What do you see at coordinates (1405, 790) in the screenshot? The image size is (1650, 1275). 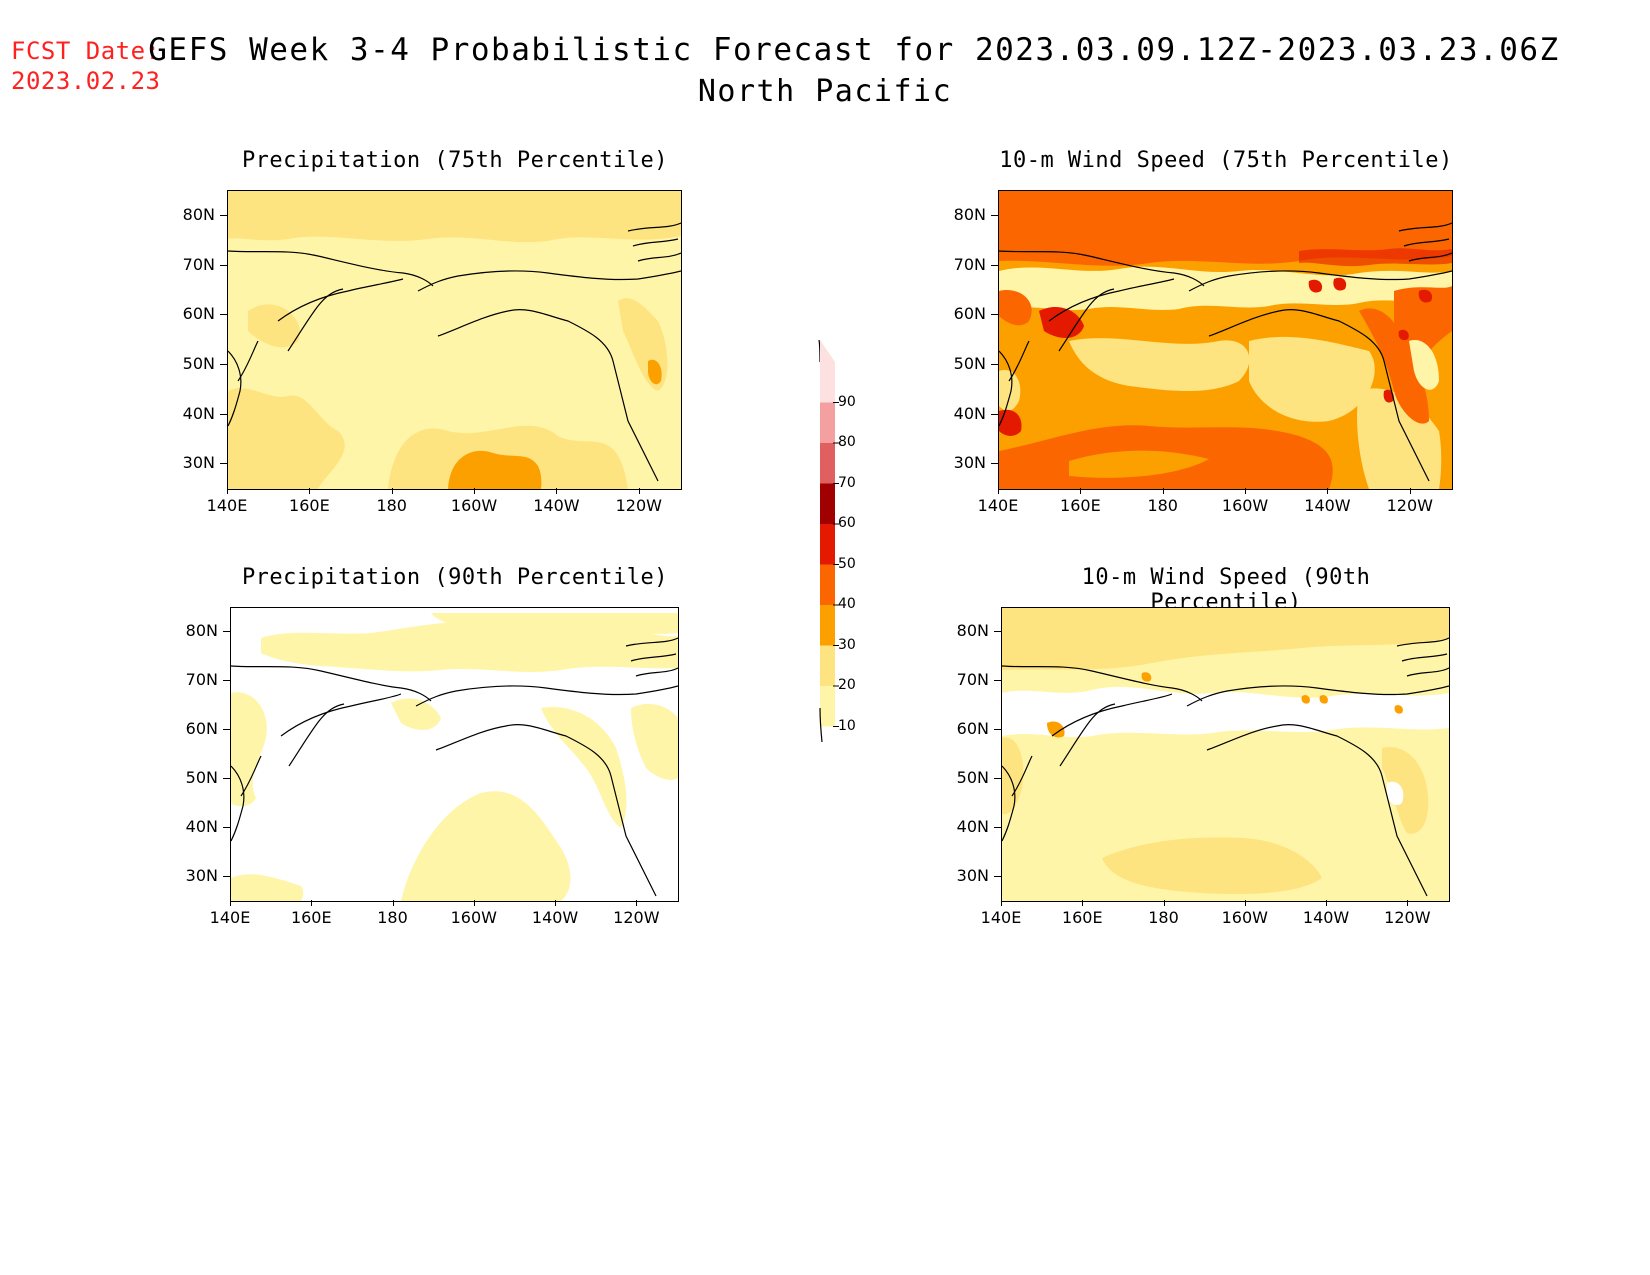 I see `field-patch-se` at bounding box center [1405, 790].